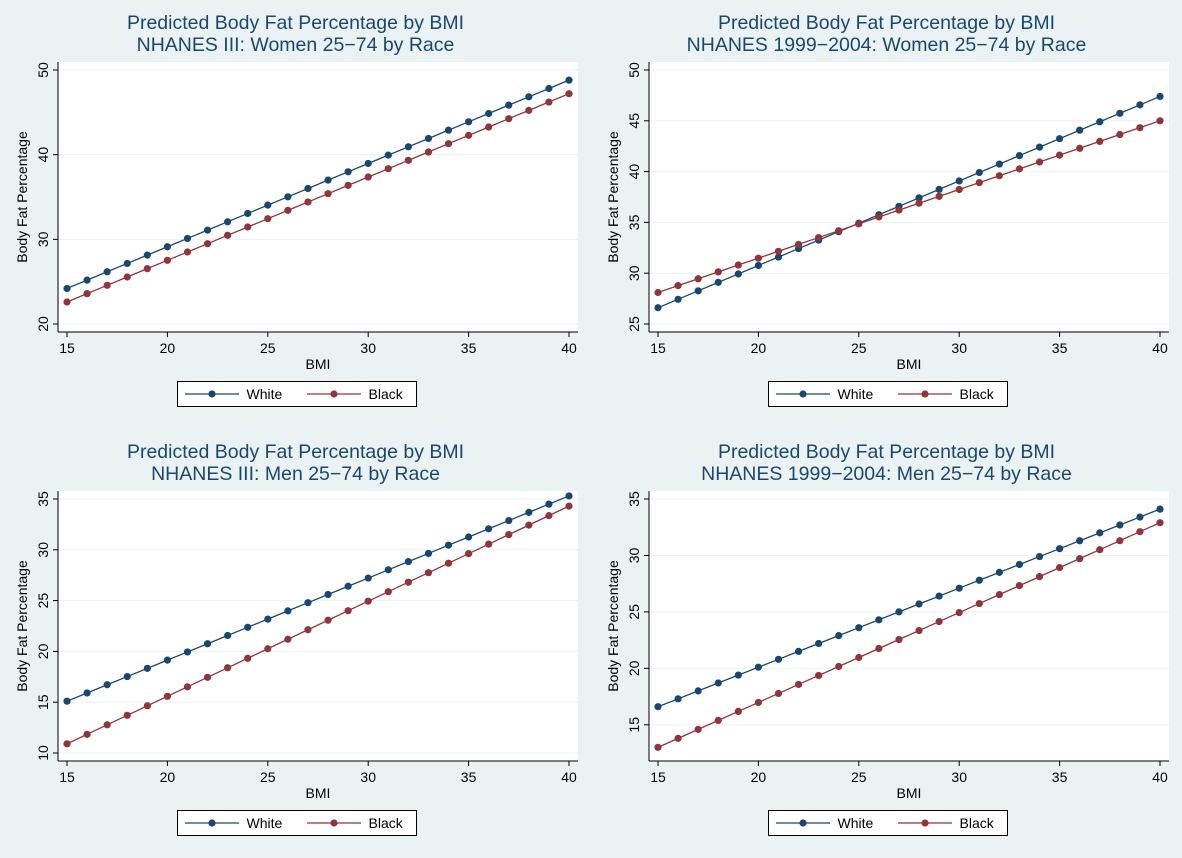 The width and height of the screenshot is (1182, 858). Describe the element at coordinates (909, 364) in the screenshot. I see `x-axis-title: BMI` at that location.